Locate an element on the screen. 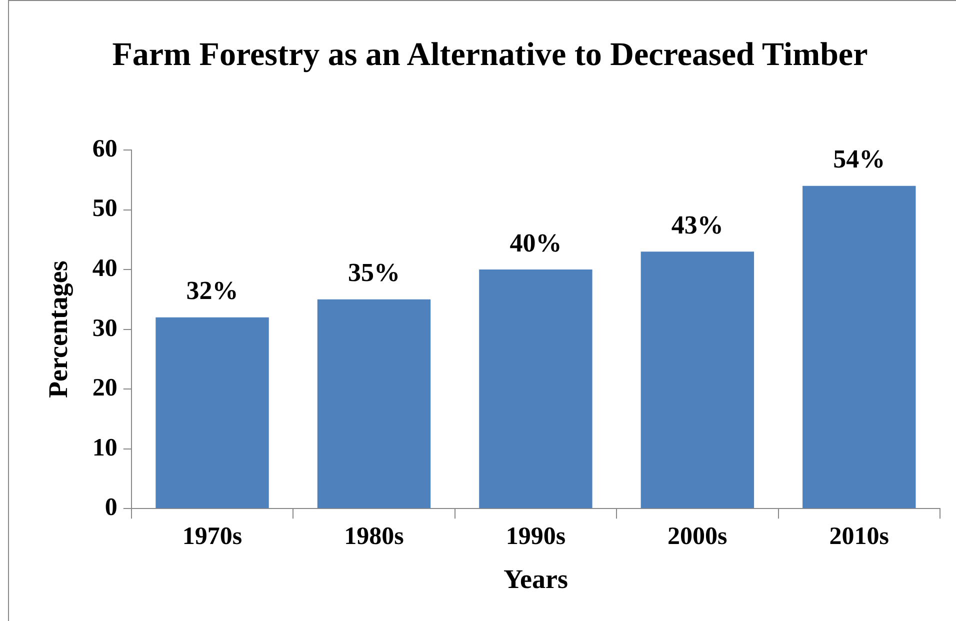 This screenshot has height=621, width=956. y-tick-label: 60 is located at coordinates (105, 148).